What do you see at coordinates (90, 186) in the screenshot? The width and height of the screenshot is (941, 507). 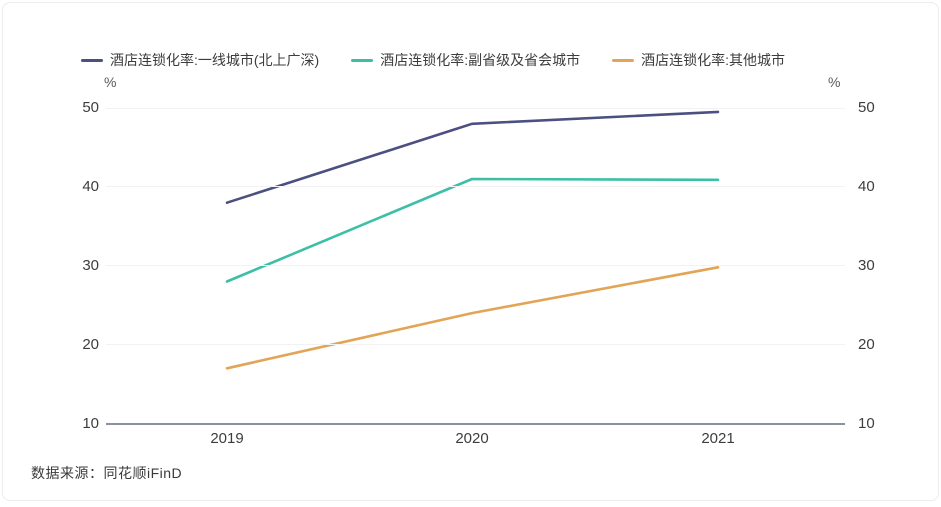 I see `y-tick-label-left: 40` at bounding box center [90, 186].